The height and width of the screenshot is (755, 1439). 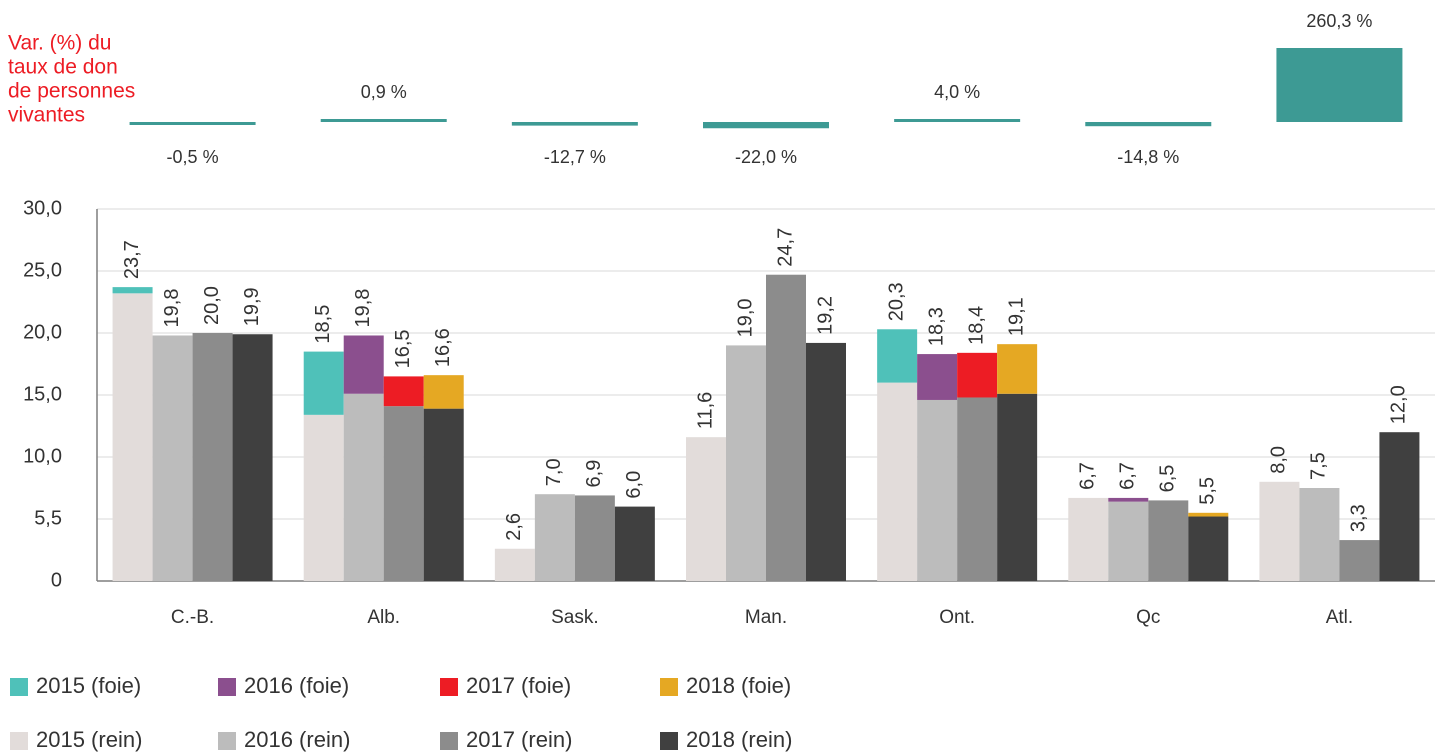 I want to click on data-label: 19,0, so click(x=745, y=317).